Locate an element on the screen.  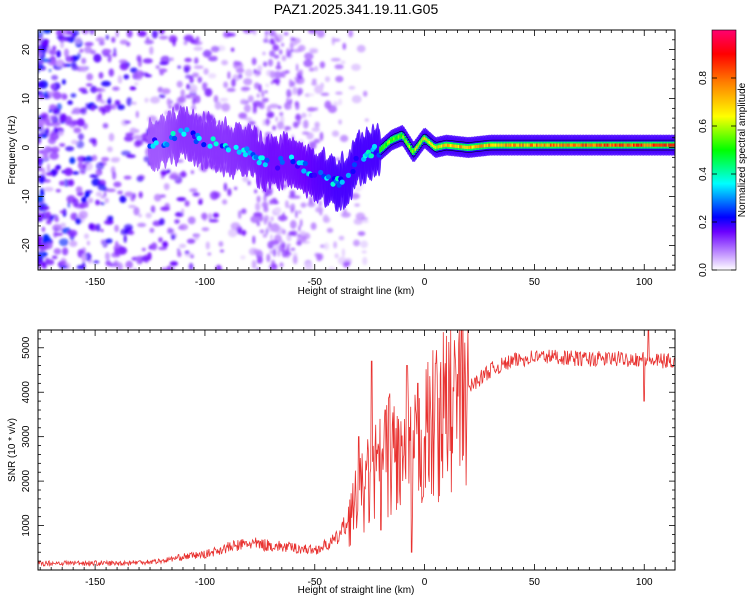
spectrogram-ytick-label: 0 is located at coordinates (26, 147).